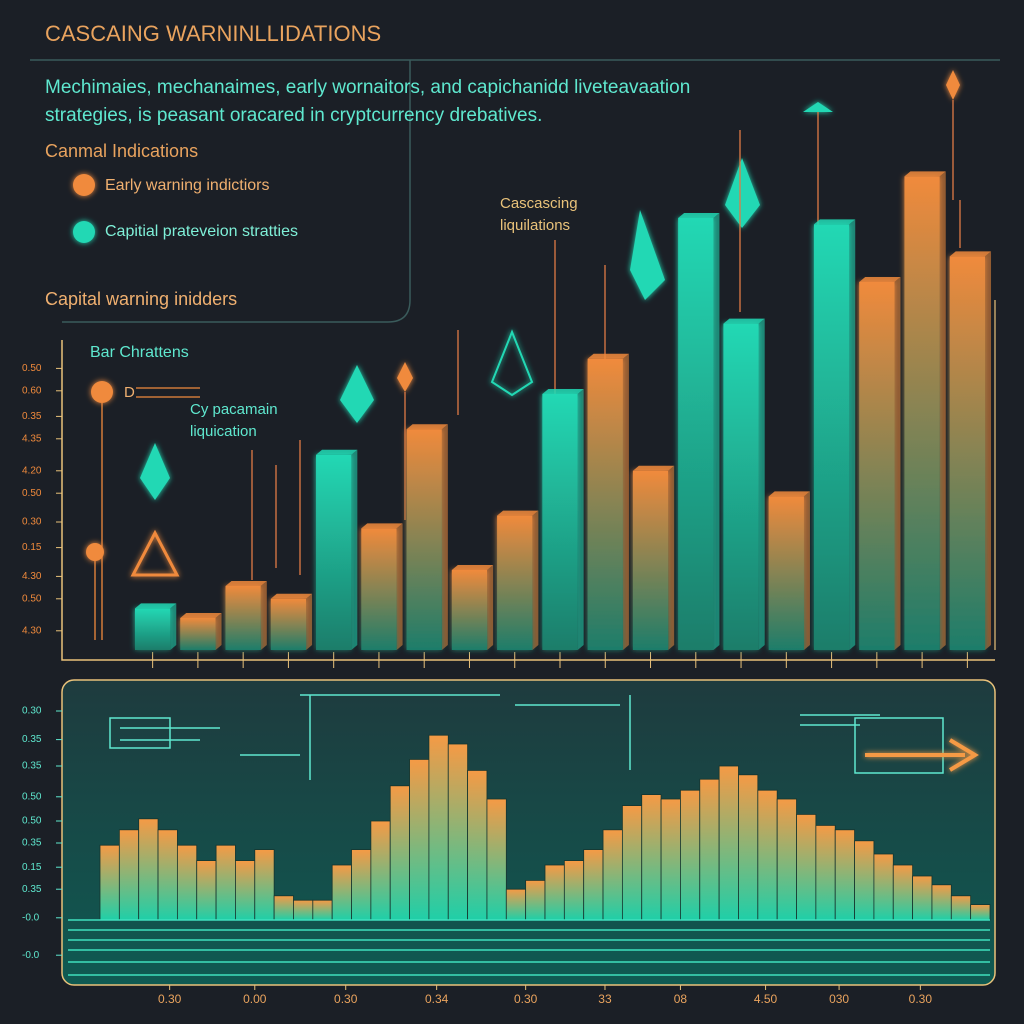 The image size is (1024, 1024). I want to click on x-tick-label: 0.00, so click(255, 999).